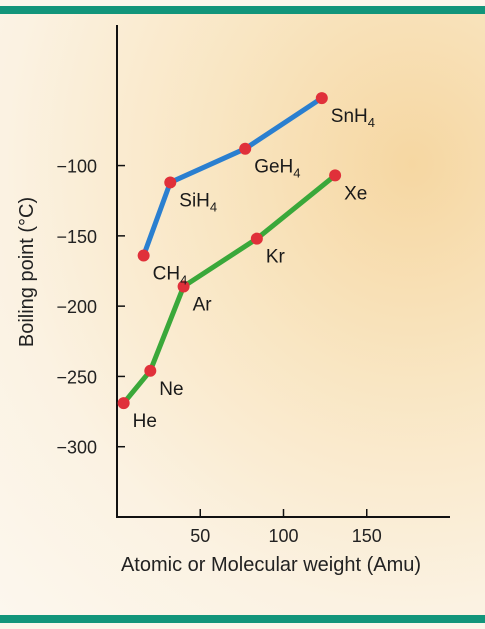  What do you see at coordinates (367, 536) in the screenshot?
I see `x-tick-label: 150` at bounding box center [367, 536].